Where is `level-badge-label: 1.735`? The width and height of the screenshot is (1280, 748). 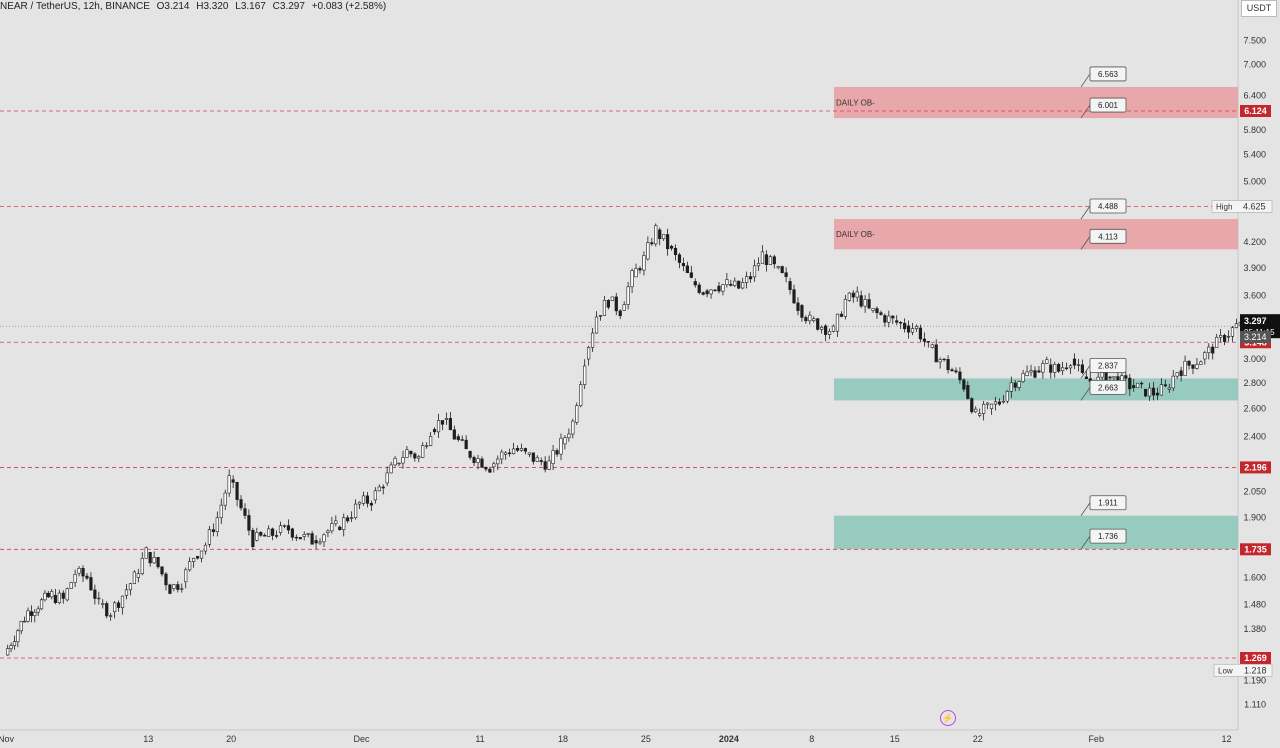
level-badge-label: 1.735 is located at coordinates (1255, 549).